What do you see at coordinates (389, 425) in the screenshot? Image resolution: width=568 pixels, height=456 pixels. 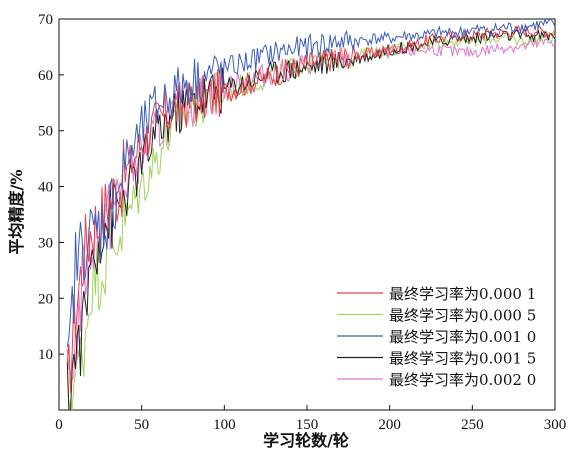 I see `x-tick-label: 200` at bounding box center [389, 425].